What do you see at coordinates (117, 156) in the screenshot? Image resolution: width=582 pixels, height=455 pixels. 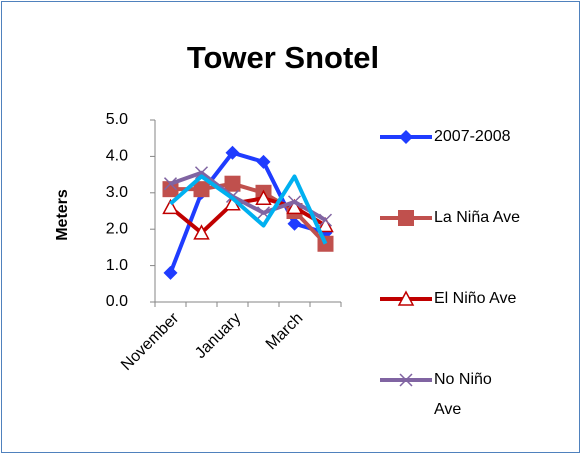 I see `y-tick-label: 4.0` at bounding box center [117, 156].